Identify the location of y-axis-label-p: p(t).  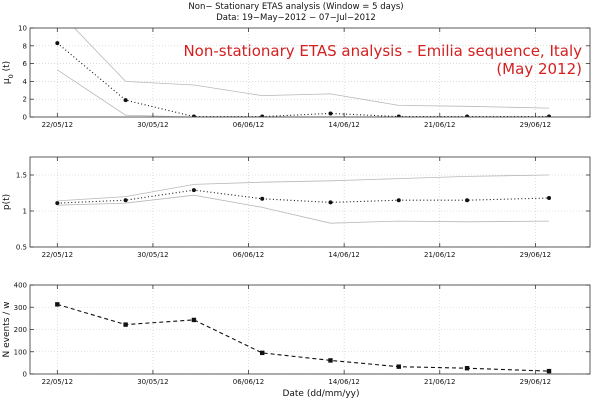
(7, 202).